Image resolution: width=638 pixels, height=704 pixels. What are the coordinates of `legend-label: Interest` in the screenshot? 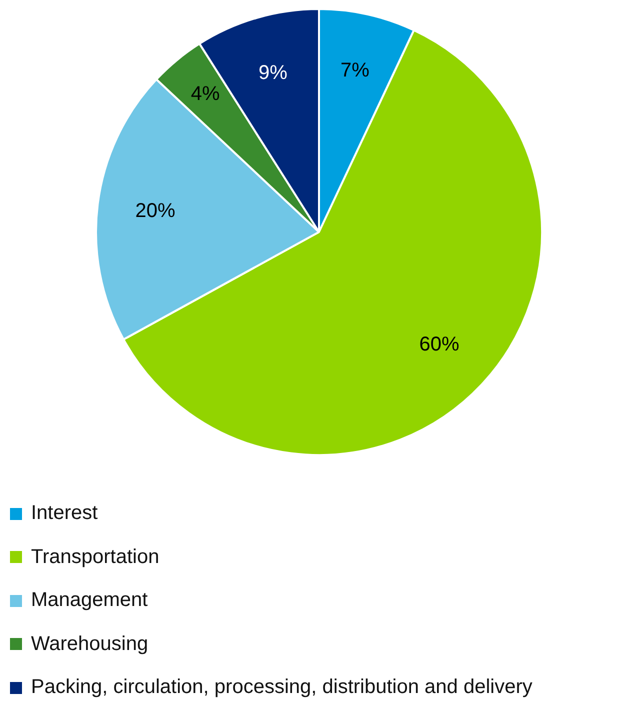 It's located at (64, 514).